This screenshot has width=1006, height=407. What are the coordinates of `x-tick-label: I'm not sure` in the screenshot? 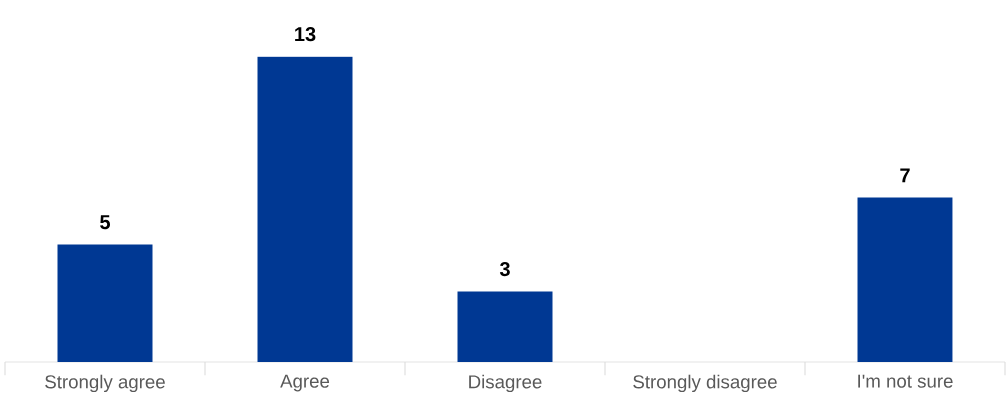 It's located at (905, 381).